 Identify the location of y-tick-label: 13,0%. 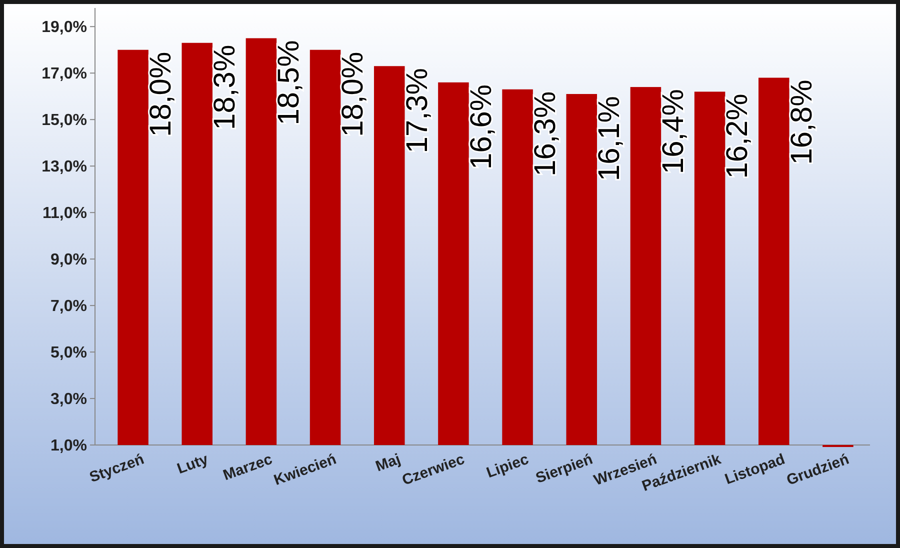
(64, 167).